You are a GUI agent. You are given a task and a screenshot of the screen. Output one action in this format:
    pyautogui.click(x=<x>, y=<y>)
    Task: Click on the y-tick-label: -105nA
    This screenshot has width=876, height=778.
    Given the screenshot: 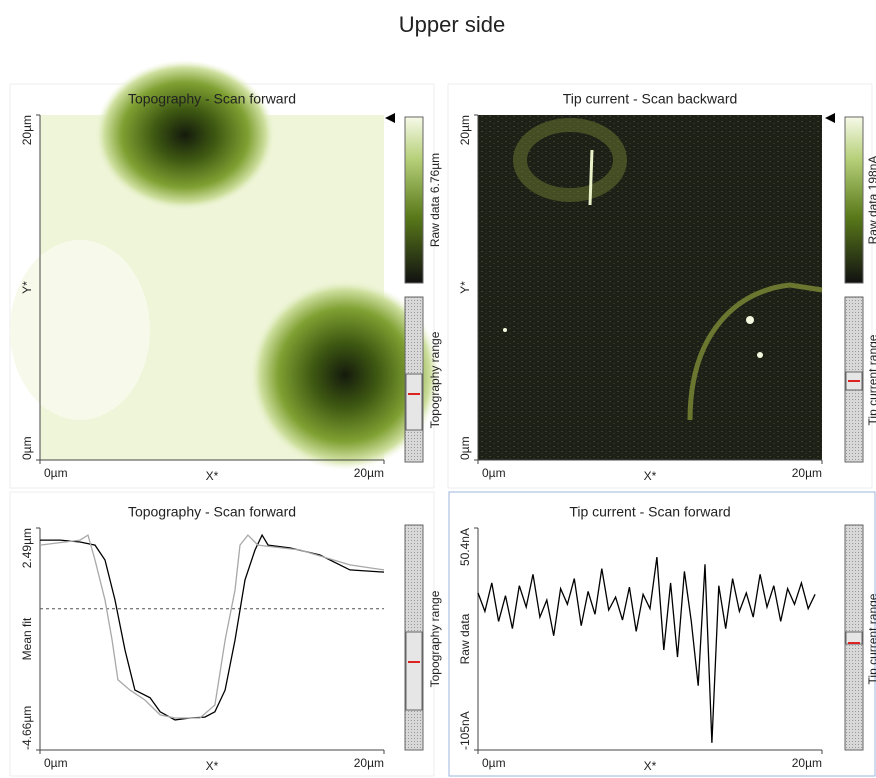 What is the action you would take?
    pyautogui.click(x=465, y=730)
    